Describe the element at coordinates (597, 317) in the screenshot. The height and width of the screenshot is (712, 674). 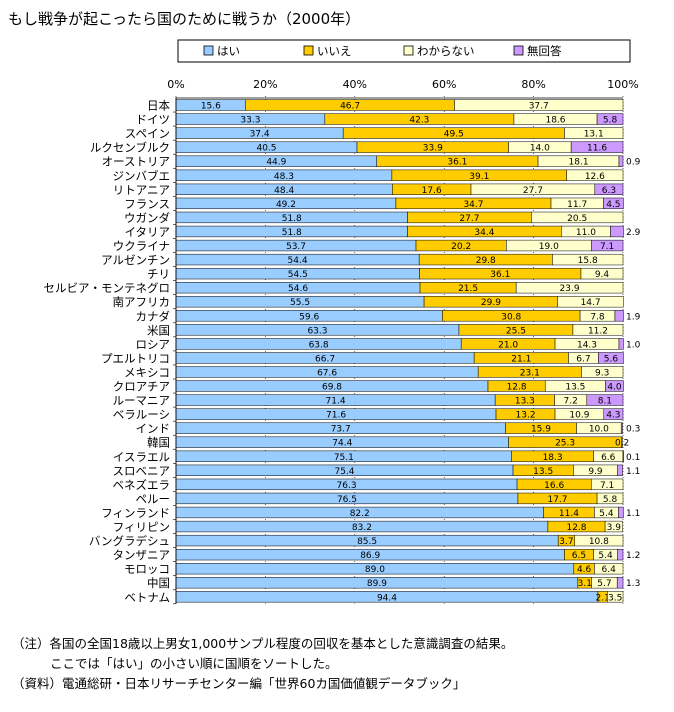
I see `data-label: 7.8` at that location.